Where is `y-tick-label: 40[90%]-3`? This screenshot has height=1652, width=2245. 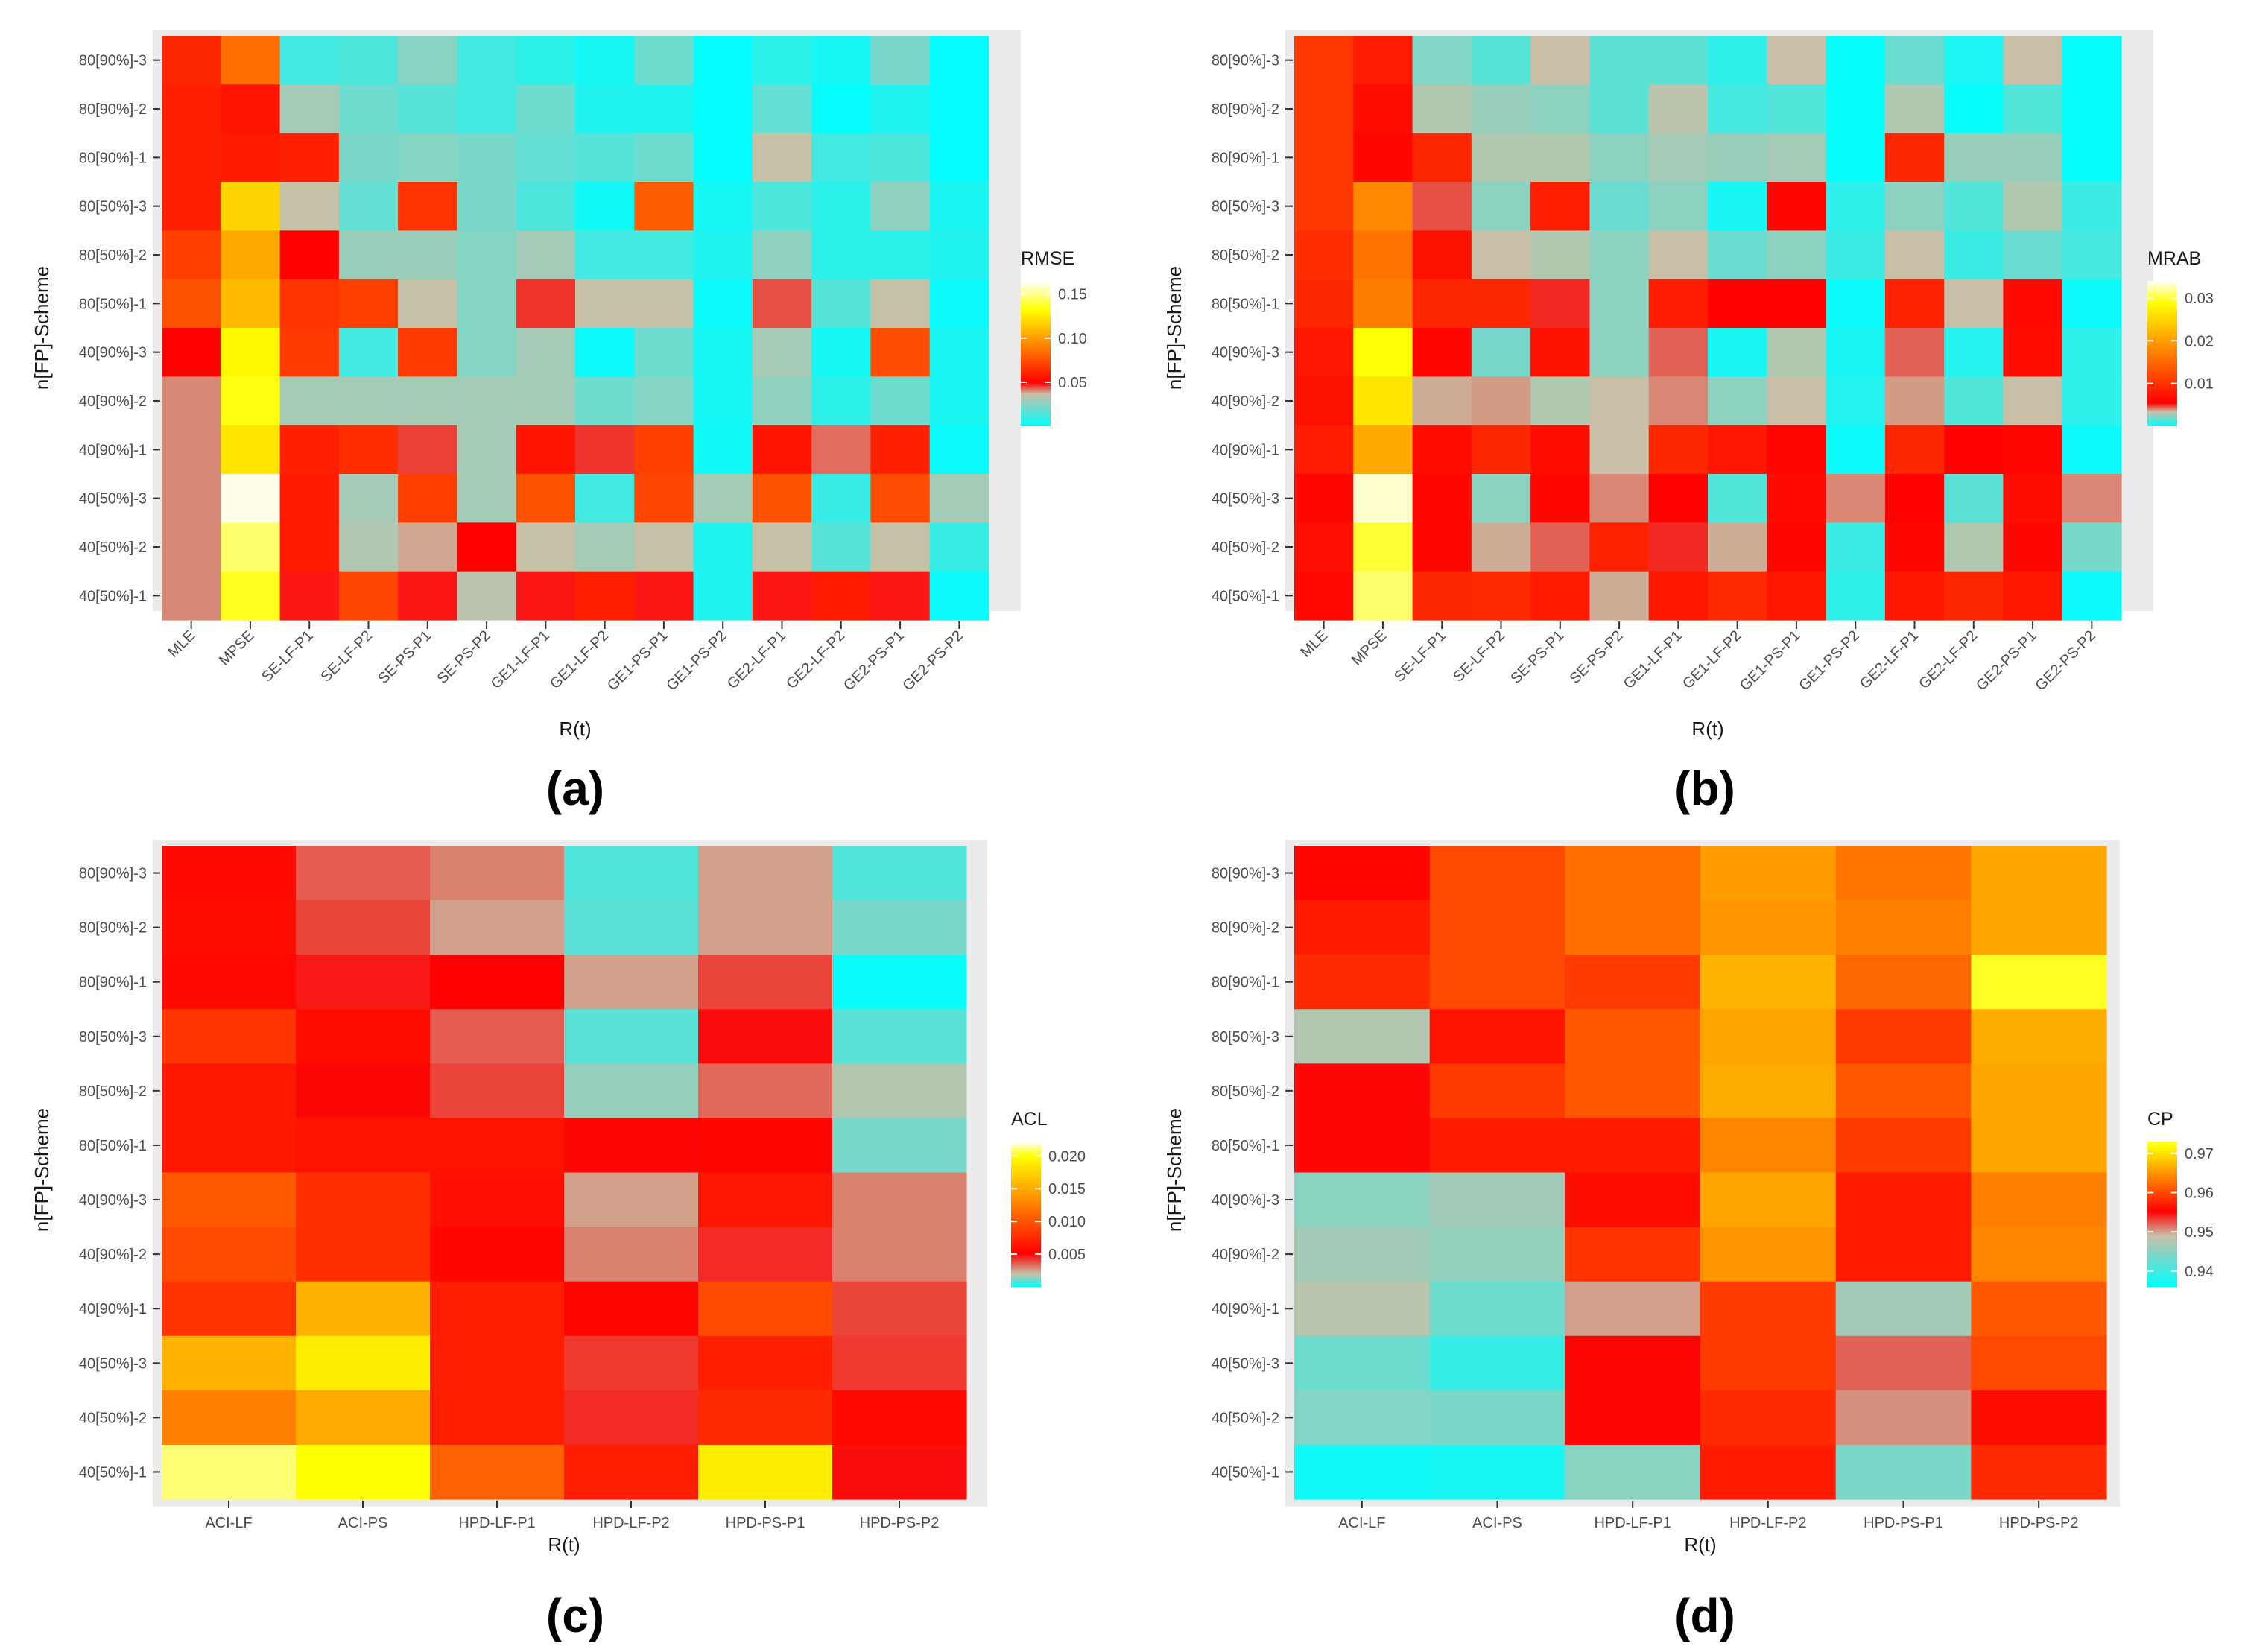
y-tick-label: 40[90%]-3 is located at coordinates (1245, 1200).